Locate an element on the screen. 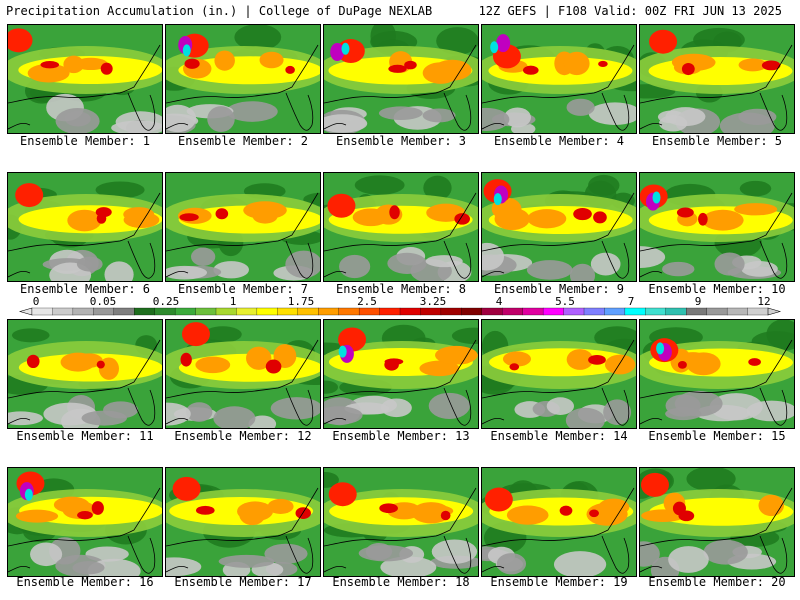  ensemble-member-label: Ensemble Member: 18 is located at coordinates (401, 582).